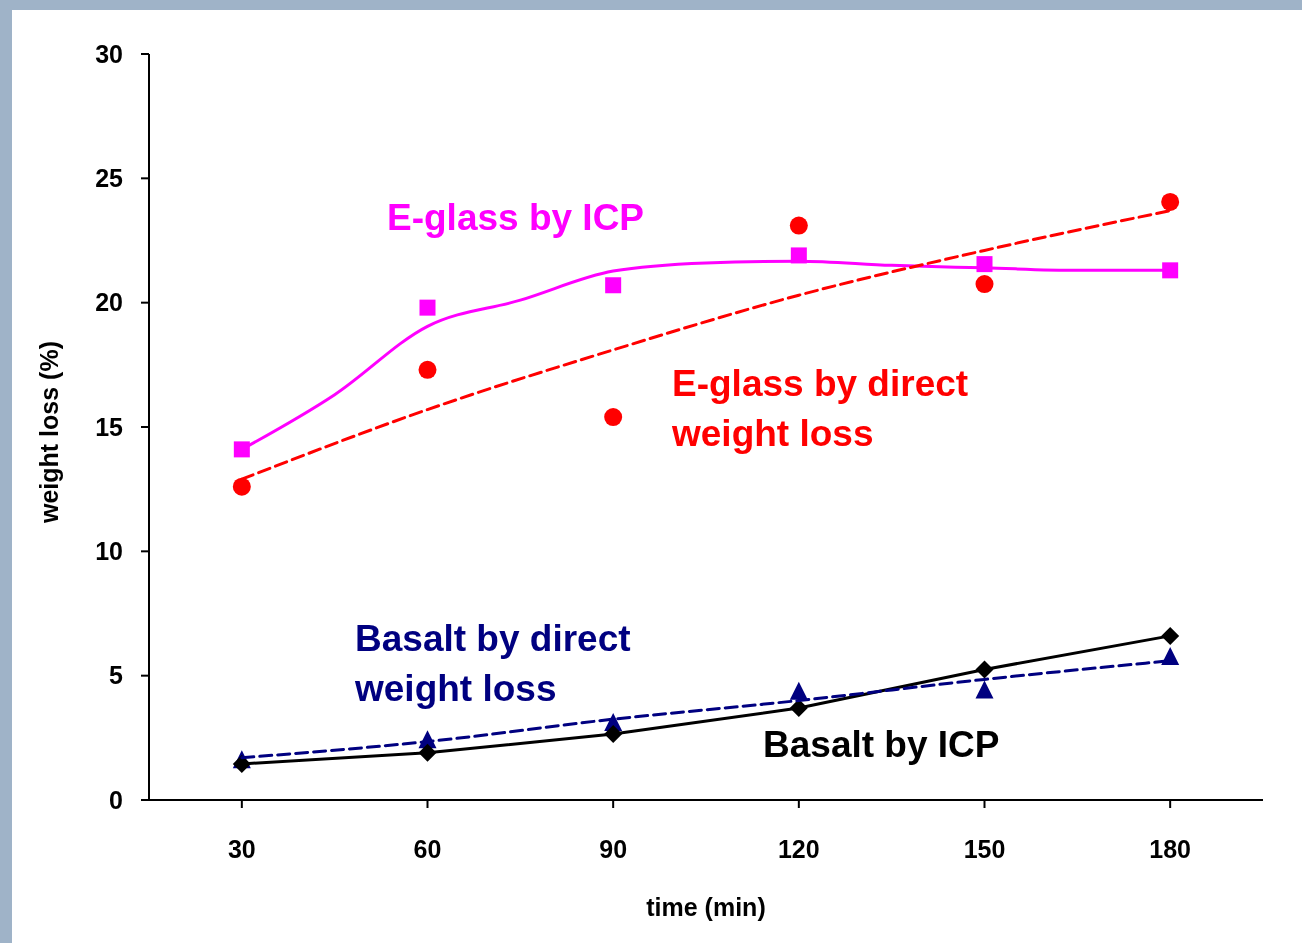  Describe the element at coordinates (613, 849) in the screenshot. I see `x-tick-label: 90` at that location.